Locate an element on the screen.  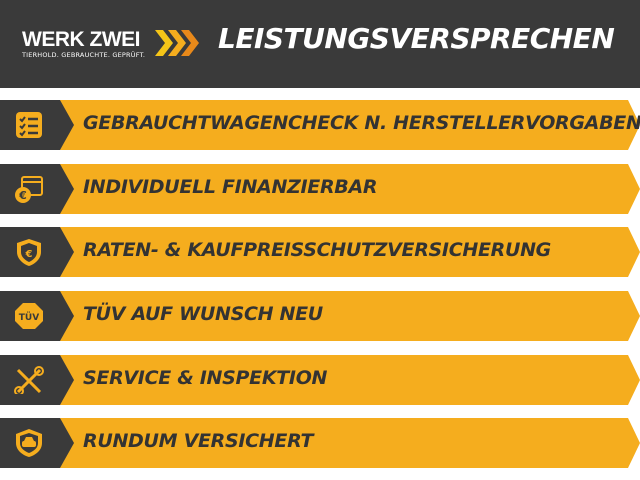
tools-icon is located at coordinates (29, 380).